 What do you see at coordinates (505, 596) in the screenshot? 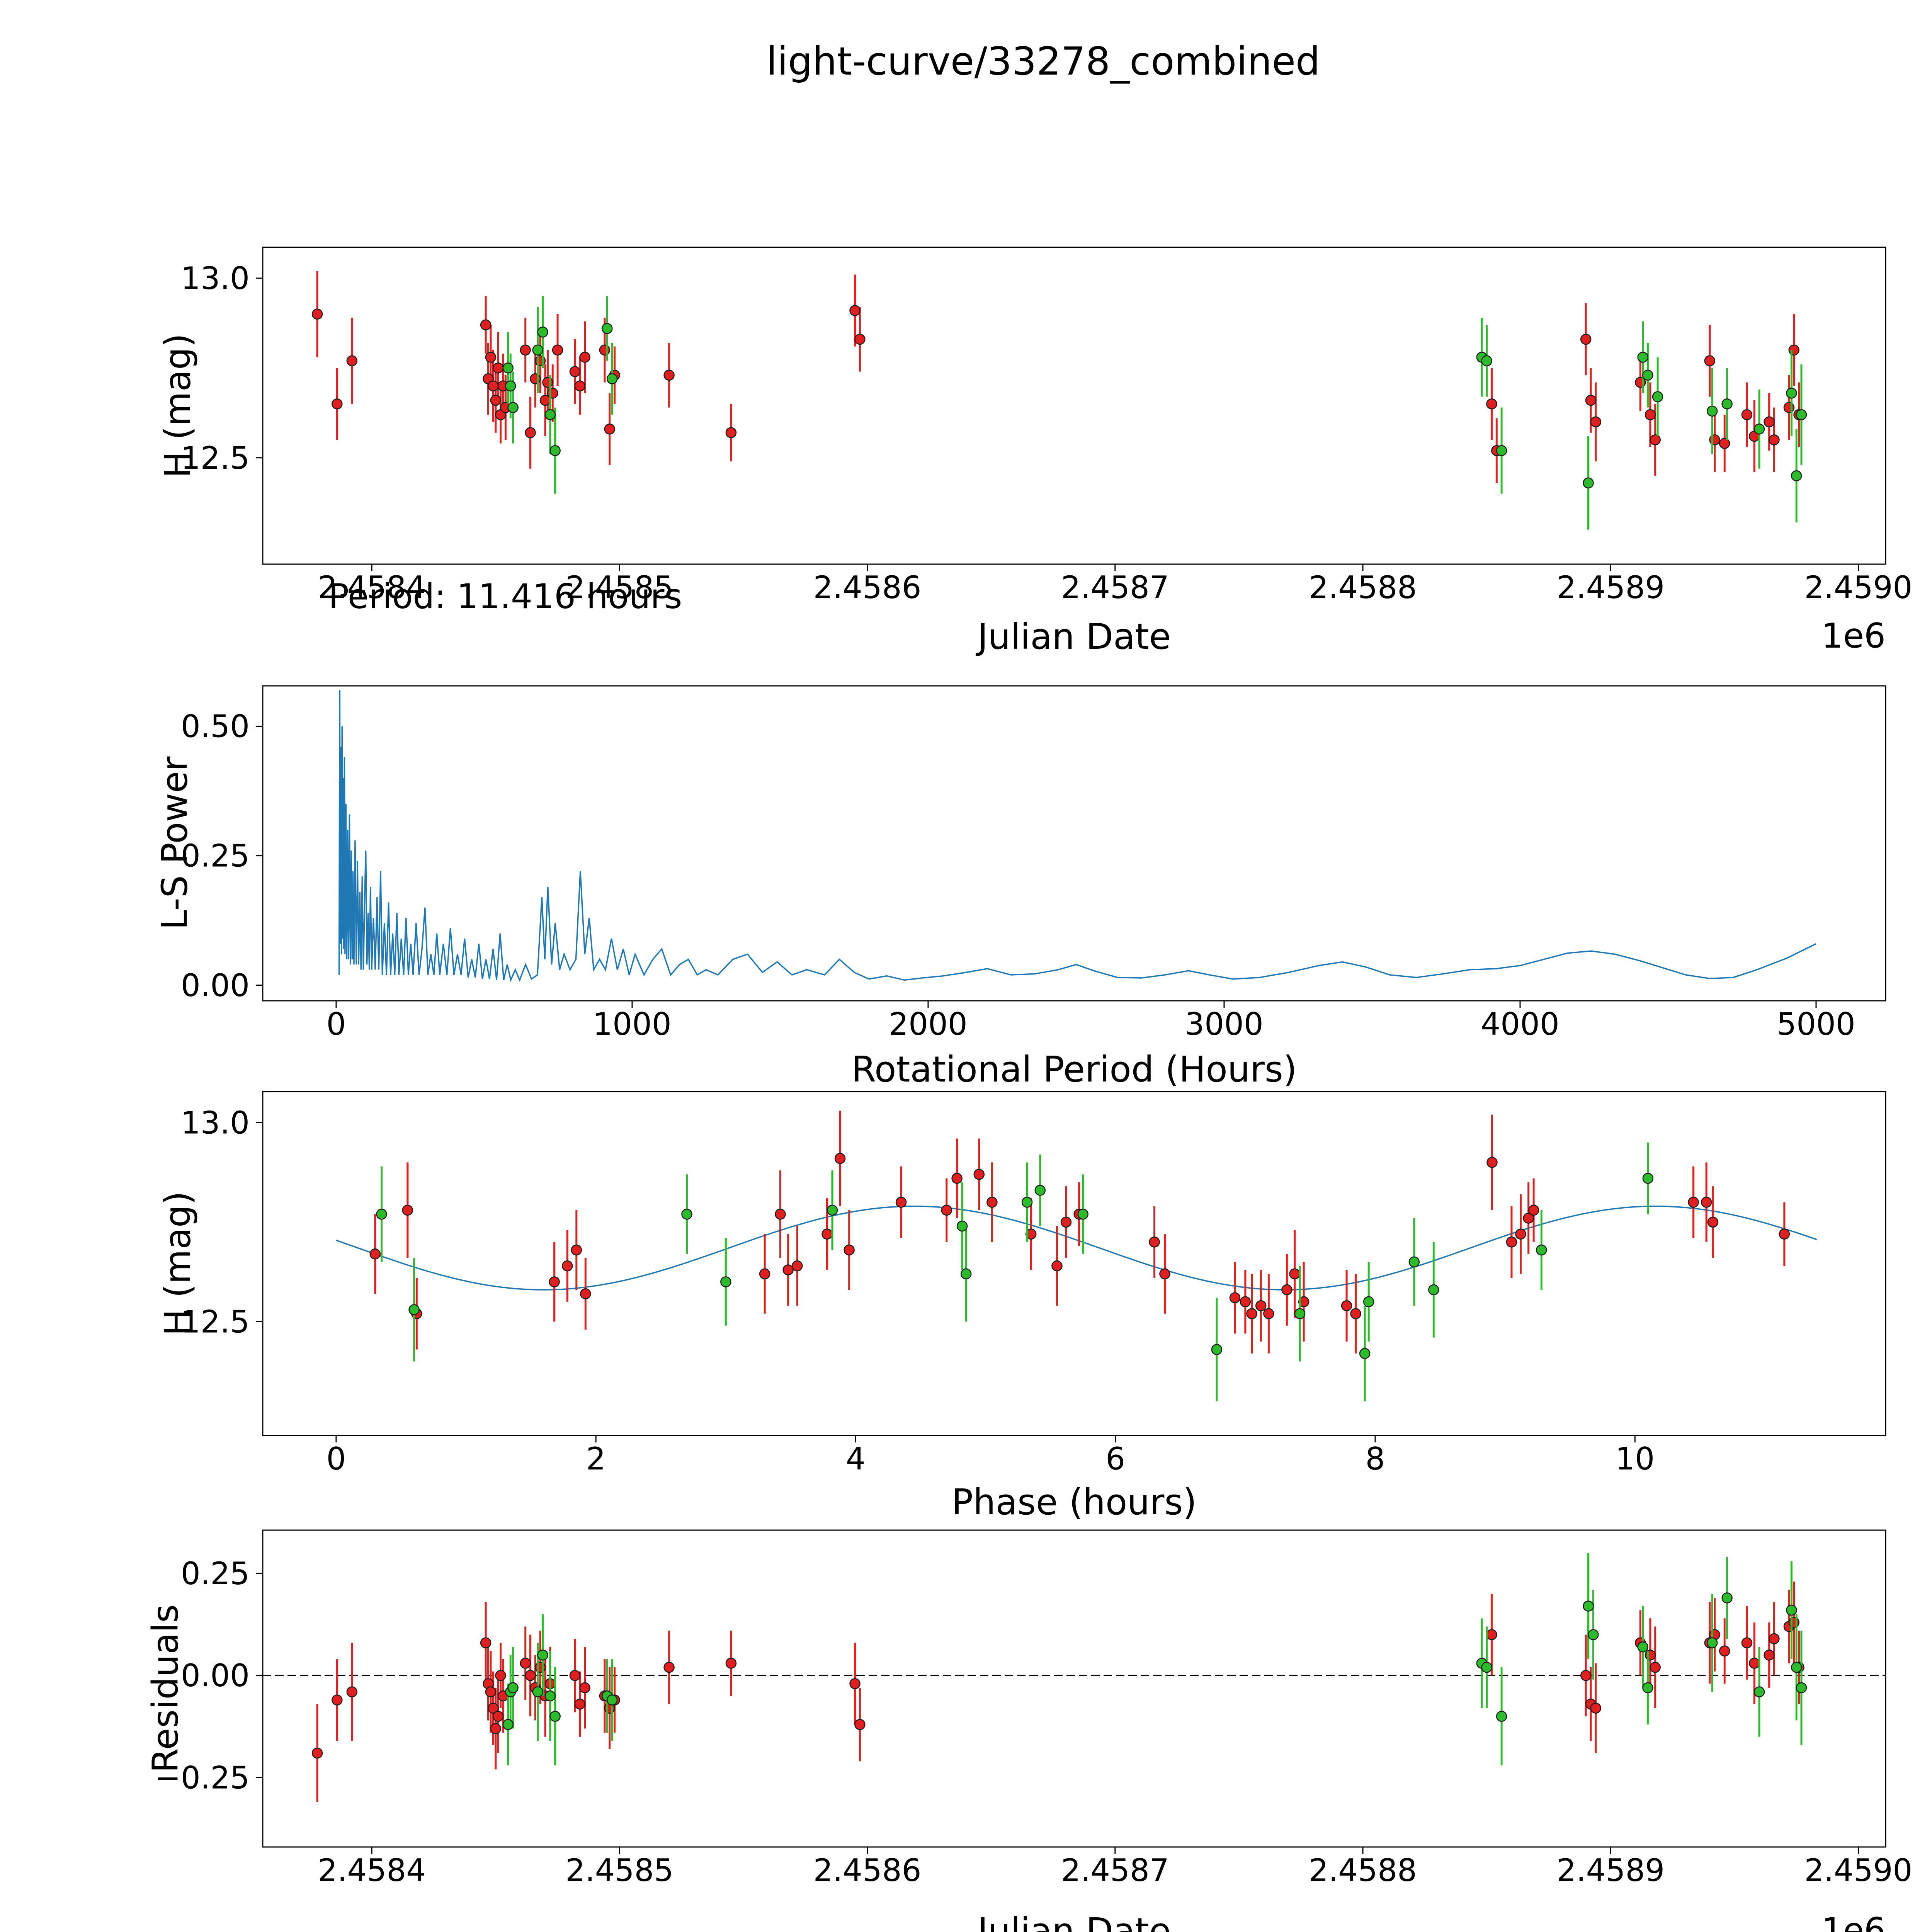
I see `period-annotation: Period: 11.416 hours` at bounding box center [505, 596].